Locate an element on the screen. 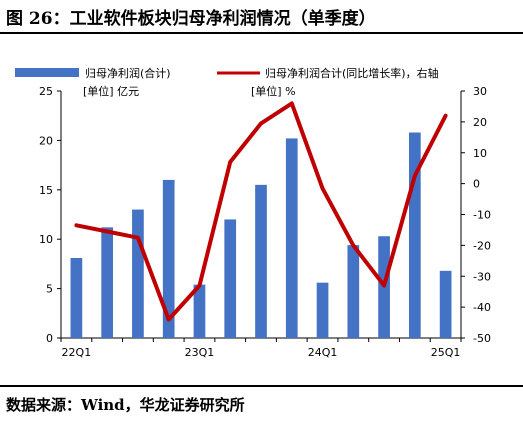  x-tick-label: 22Q1 is located at coordinates (77, 352).